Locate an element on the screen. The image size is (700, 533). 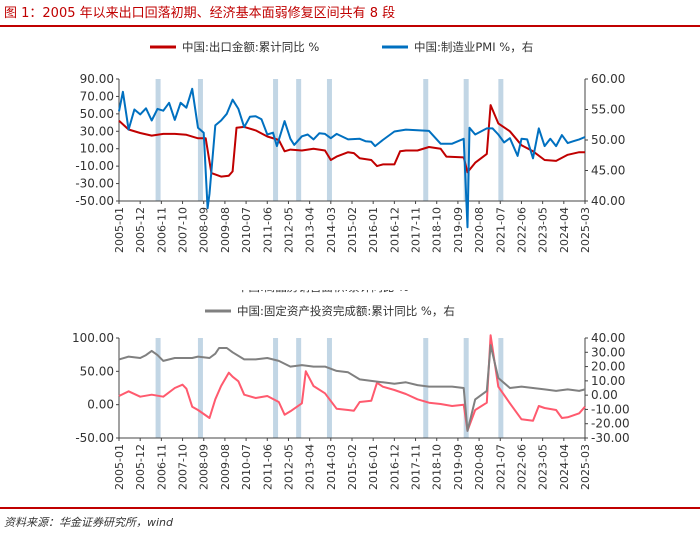
right-tick-label: 20.00 is located at coordinates (608, 367).